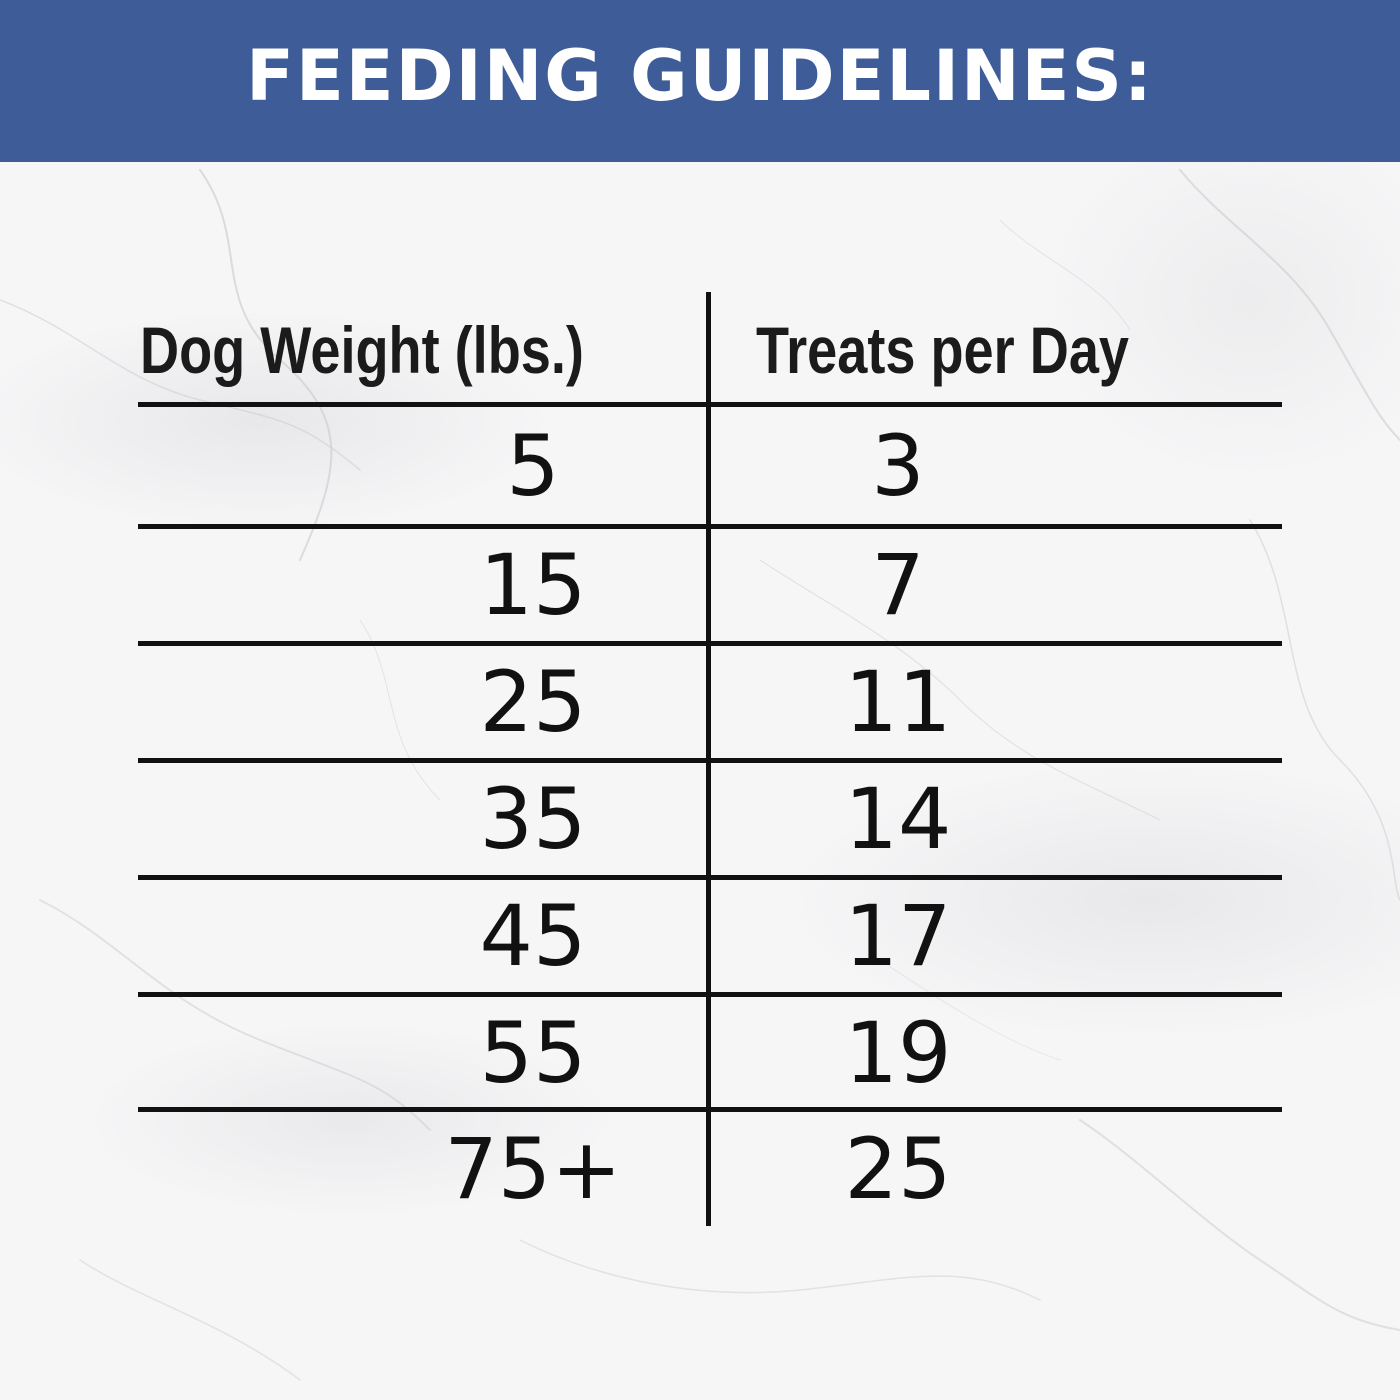  I want to click on table-header: Dog Weight (lbs.) Treats per Day, so click(710, 348).